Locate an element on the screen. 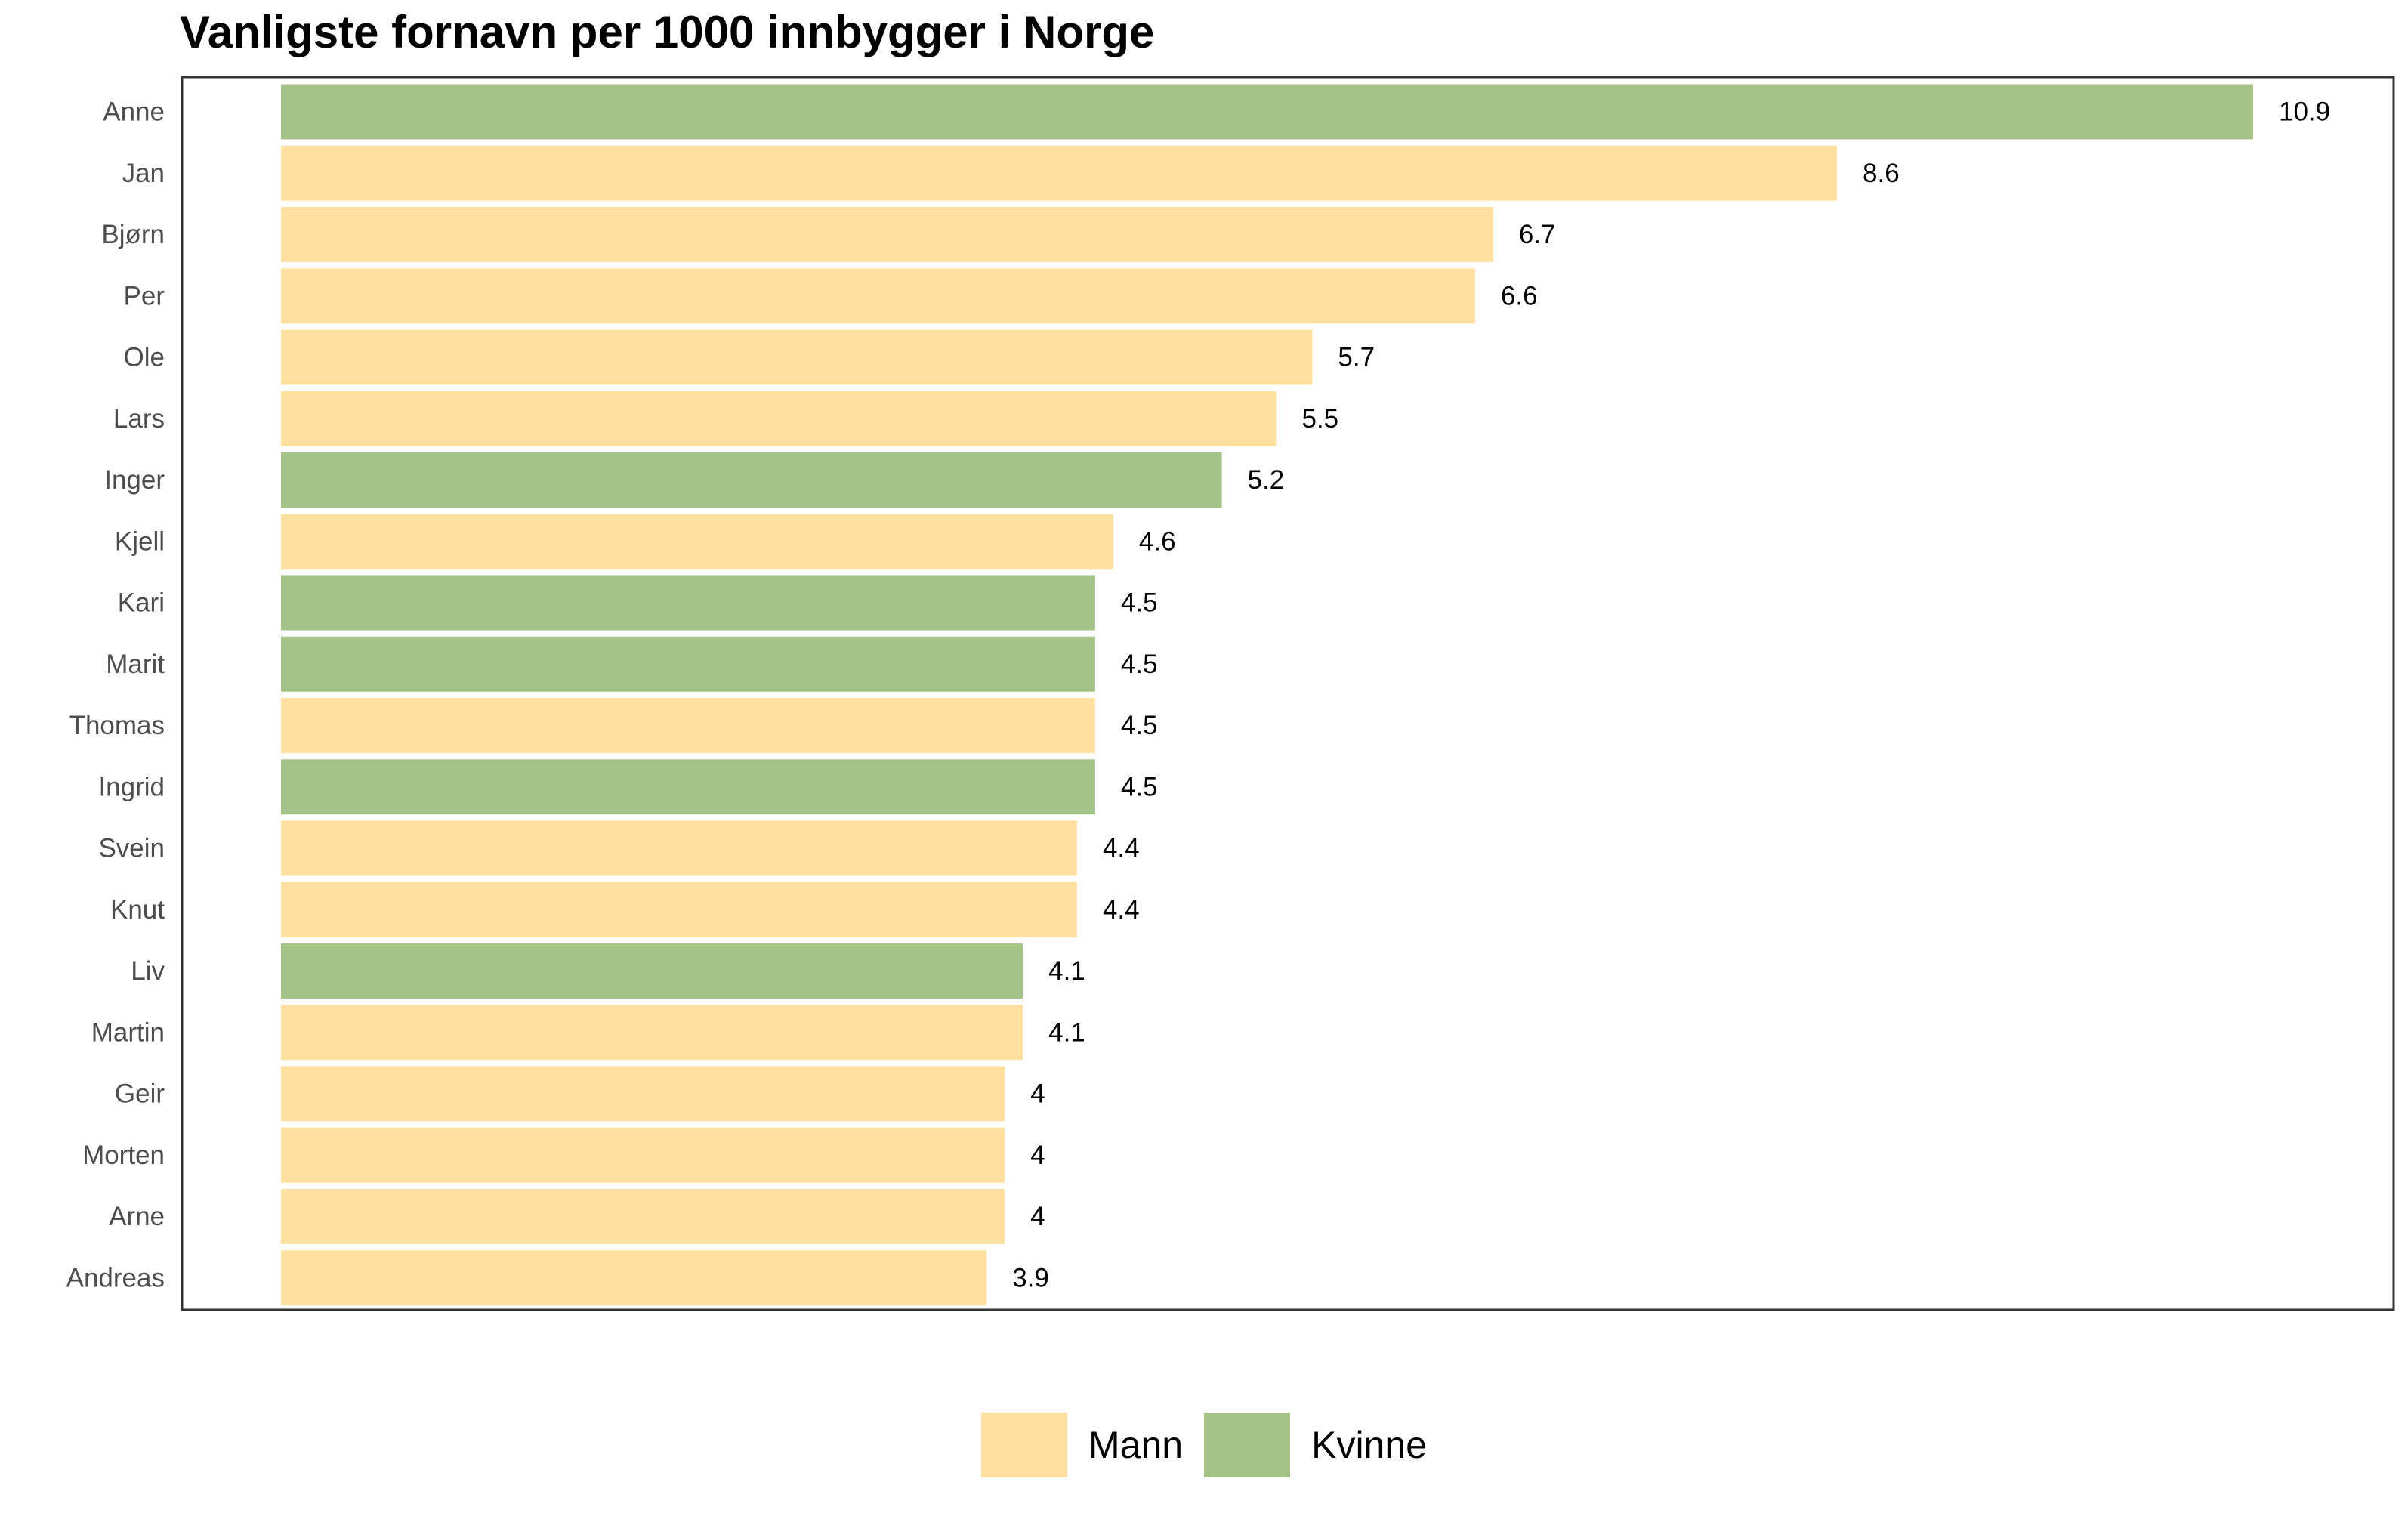 The image size is (2408, 1516). value-label-anne: 10.9 is located at coordinates (2304, 112).